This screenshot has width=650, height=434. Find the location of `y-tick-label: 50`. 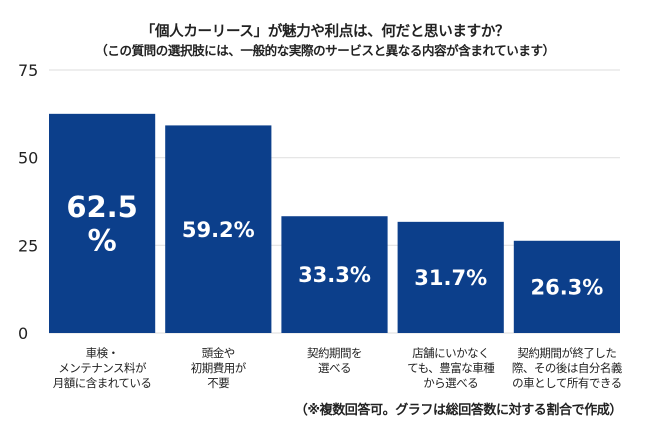

y-tick-label: 50 is located at coordinates (28, 158).